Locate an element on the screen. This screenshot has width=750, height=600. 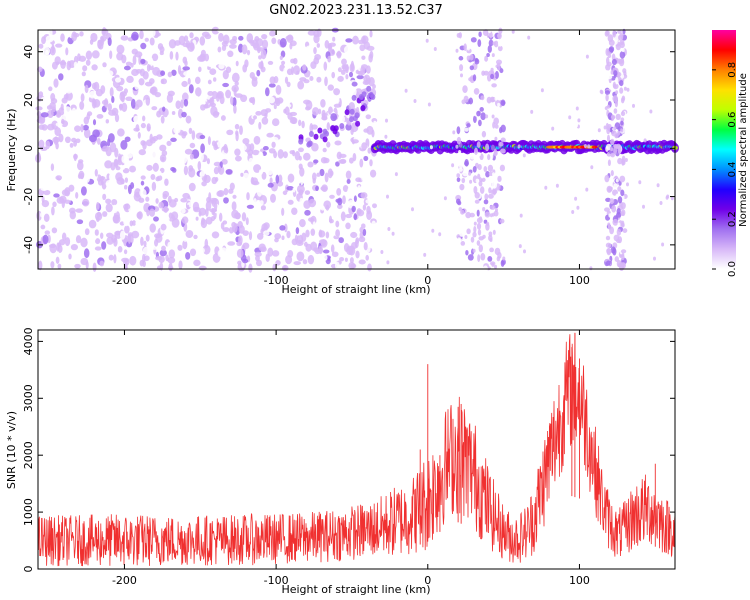
y-tick-label: -40 is located at coordinates (28, 245).